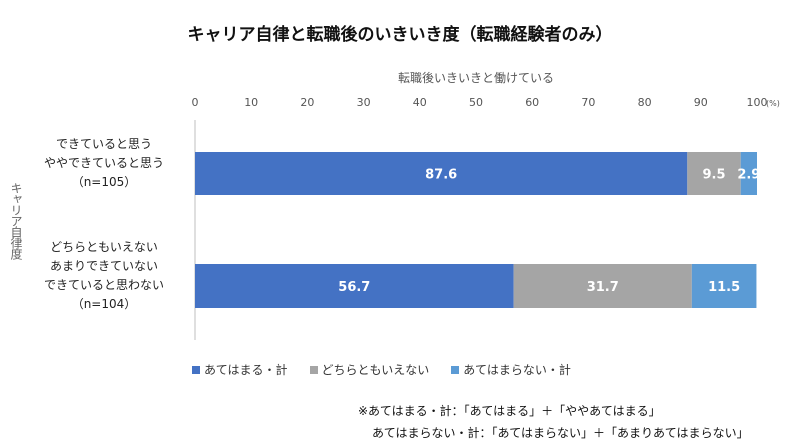 Image resolution: width=800 pixels, height=446 pixels. Describe the element at coordinates (307, 102) in the screenshot. I see `x-tick-label: 20` at that location.